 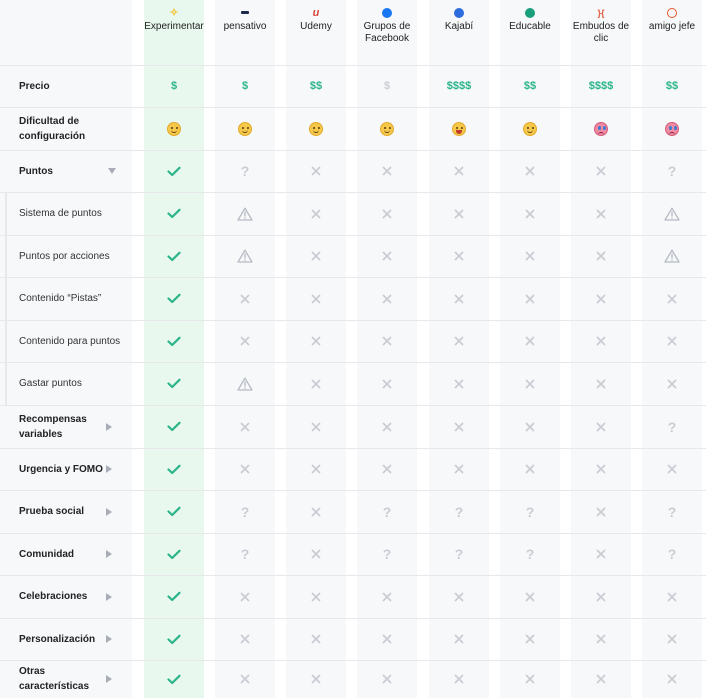 What do you see at coordinates (601, 32) in the screenshot?
I see `column-header-label: Embudos de clic` at bounding box center [601, 32].